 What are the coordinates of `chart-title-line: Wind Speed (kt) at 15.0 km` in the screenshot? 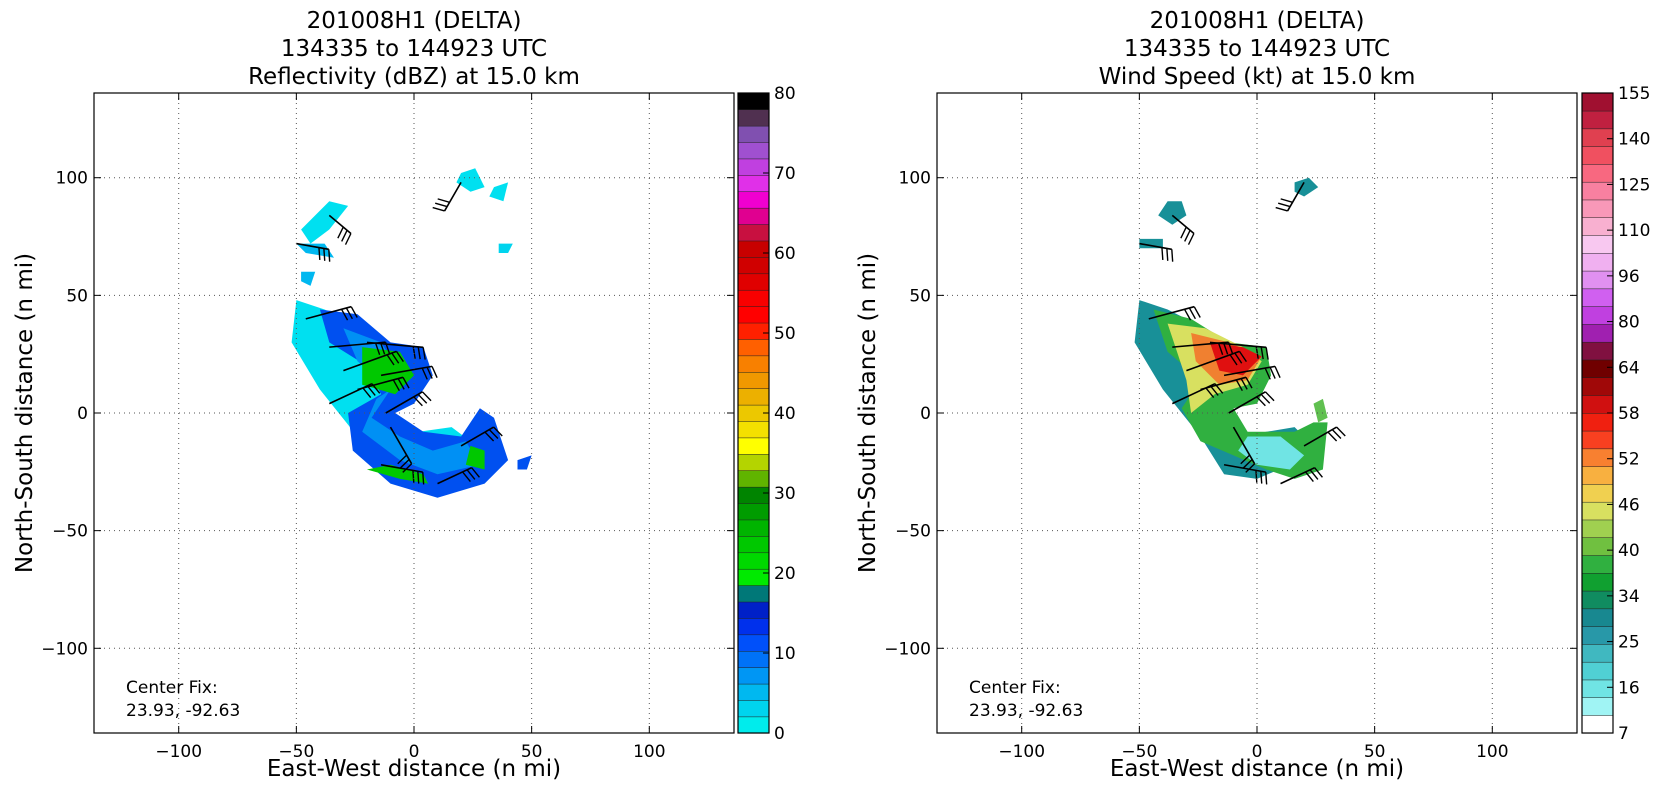 It's located at (1257, 77).